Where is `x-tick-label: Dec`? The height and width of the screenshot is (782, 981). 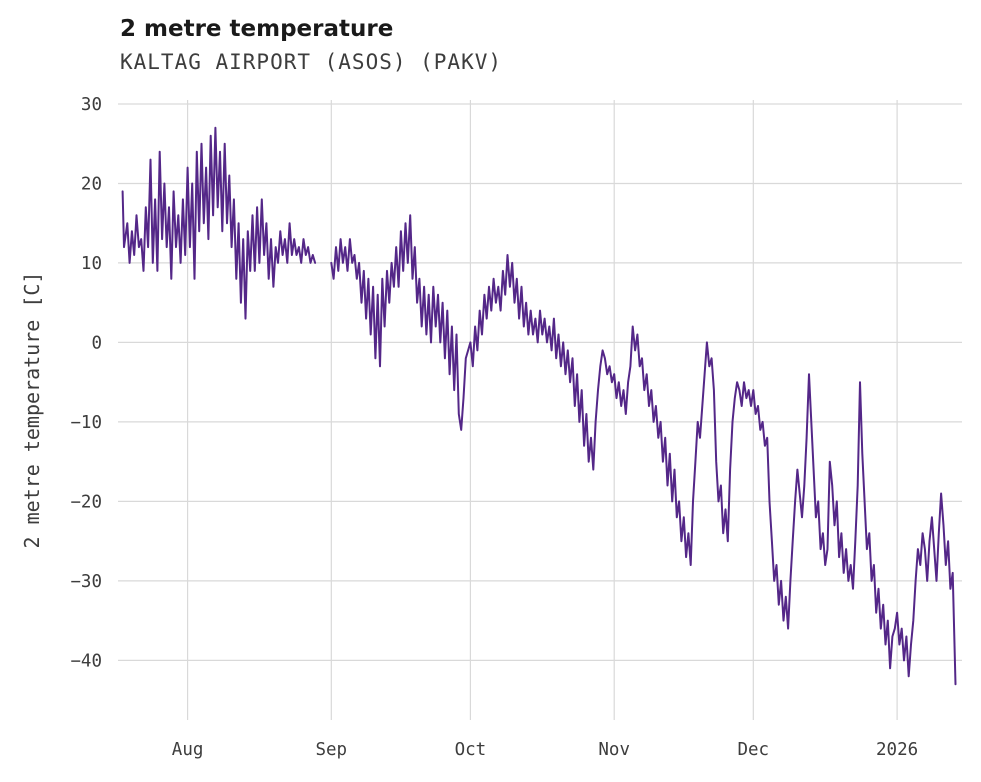
x-tick-label: Dec is located at coordinates (753, 750).